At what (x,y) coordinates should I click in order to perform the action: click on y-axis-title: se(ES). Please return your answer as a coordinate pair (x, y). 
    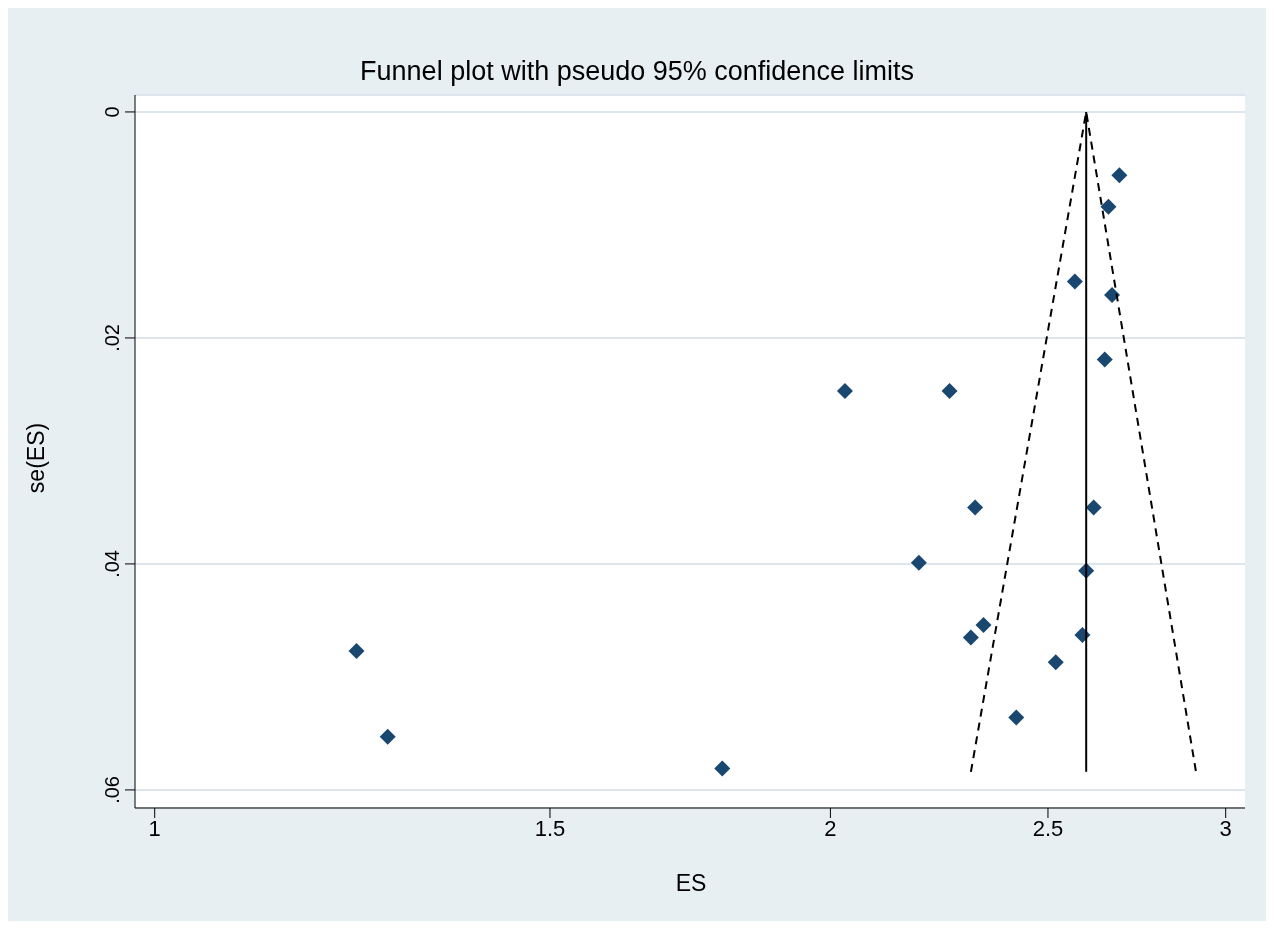
    Looking at the image, I should click on (36, 458).